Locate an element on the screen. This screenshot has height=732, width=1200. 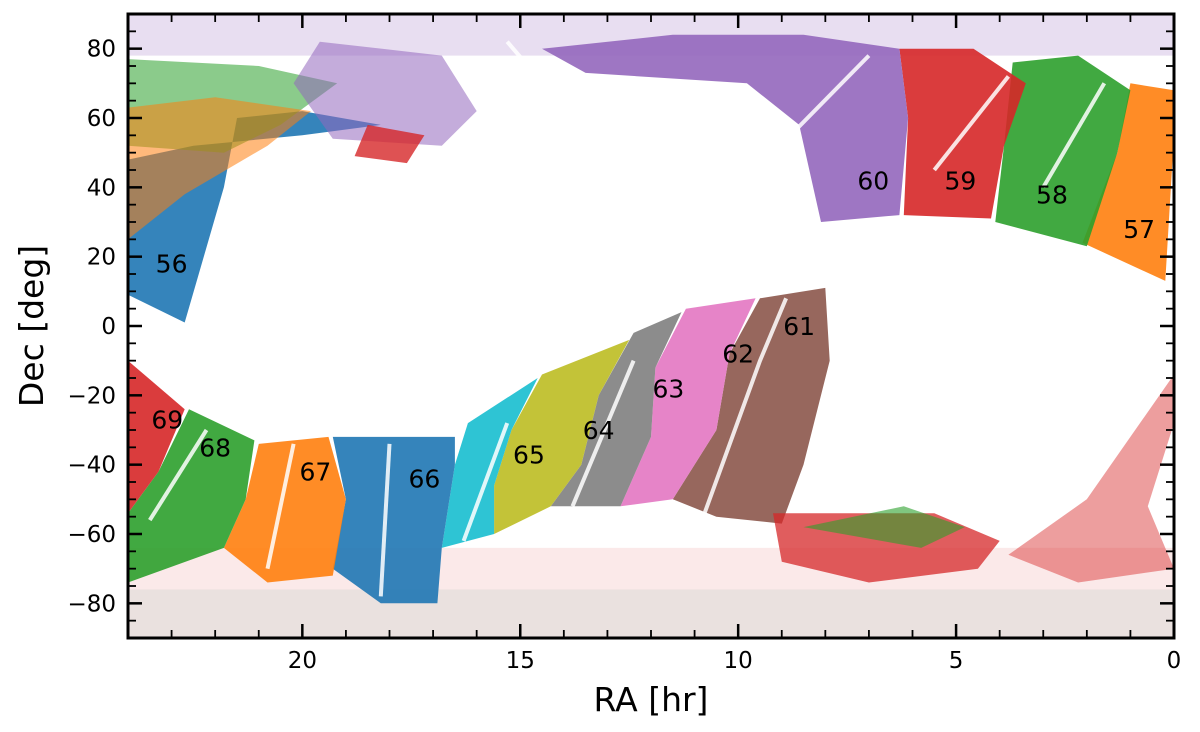
x-tick-label: 0 is located at coordinates (1174, 661).